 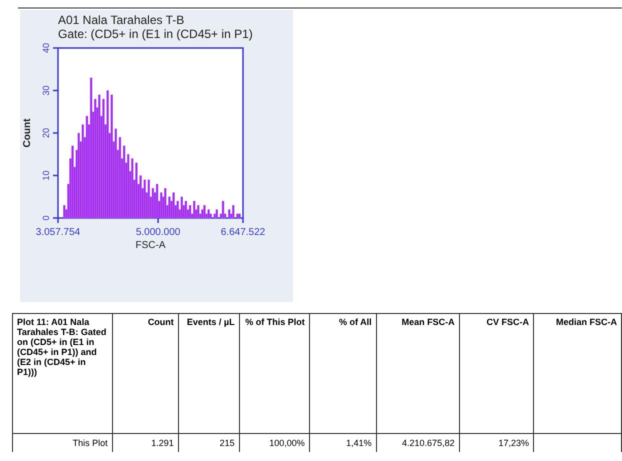 I want to click on chart-subtitle: Gate: (CD5+ in (E1 in (CD45+ in P1), so click(x=155, y=34).